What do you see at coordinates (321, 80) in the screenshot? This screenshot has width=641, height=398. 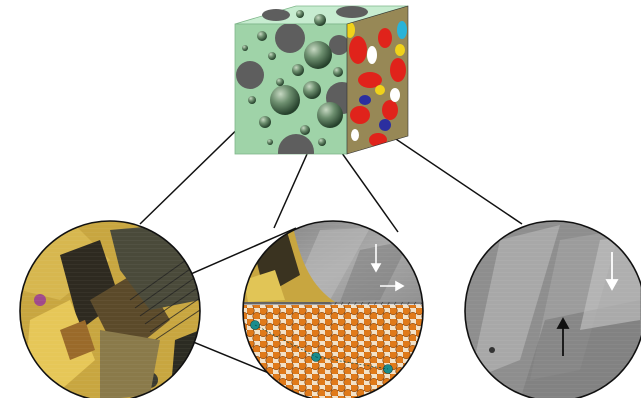 I see `cube-composite` at bounding box center [321, 80].